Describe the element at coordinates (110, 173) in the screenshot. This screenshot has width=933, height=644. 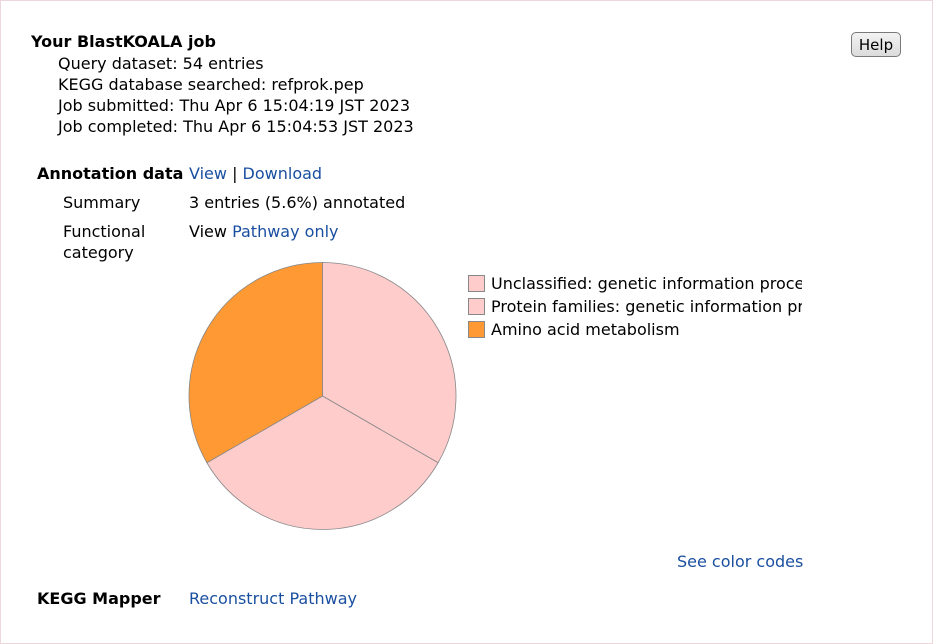
I see `annotation-data-label: Annotation data` at that location.